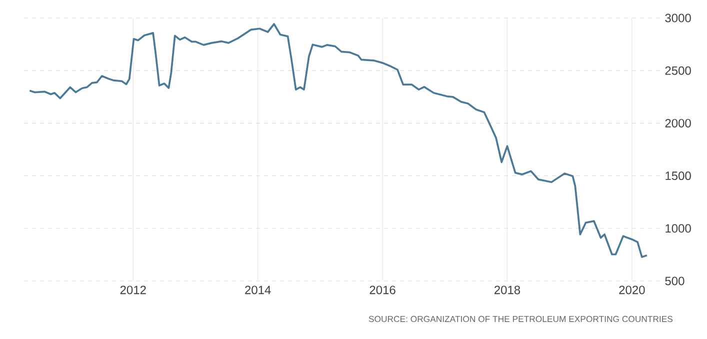 Image resolution: width=707 pixels, height=339 pixels. I want to click on y-tick-label: 1500, so click(678, 176).